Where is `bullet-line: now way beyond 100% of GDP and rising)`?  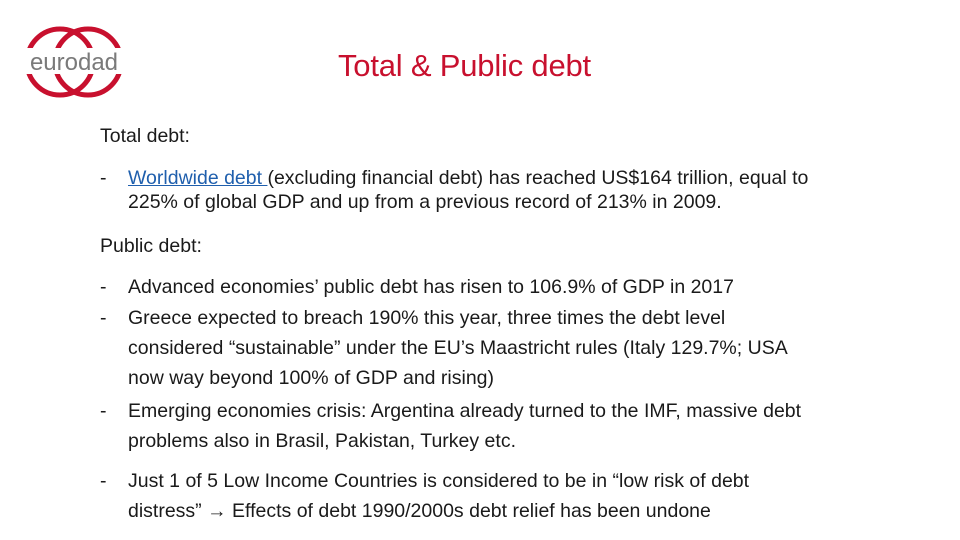
bullet-line: now way beyond 100% of GDP and rising) is located at coordinates (311, 378).